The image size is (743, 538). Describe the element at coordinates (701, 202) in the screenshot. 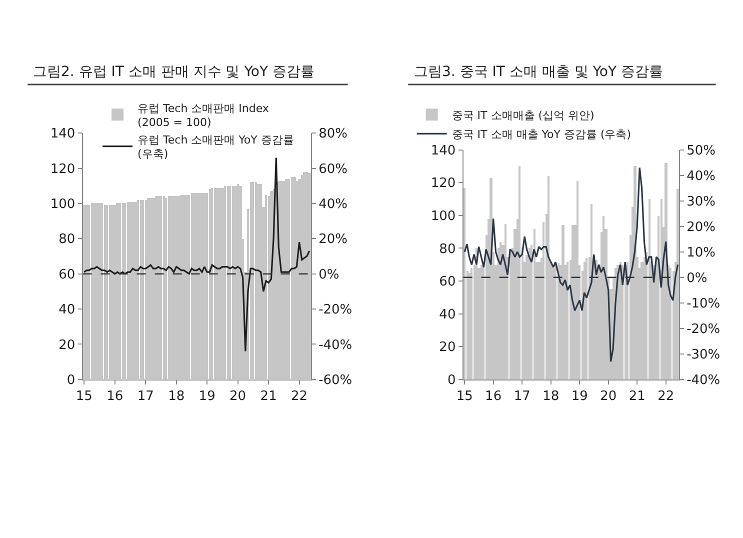

I see `y2-tick-label: 30%` at that location.